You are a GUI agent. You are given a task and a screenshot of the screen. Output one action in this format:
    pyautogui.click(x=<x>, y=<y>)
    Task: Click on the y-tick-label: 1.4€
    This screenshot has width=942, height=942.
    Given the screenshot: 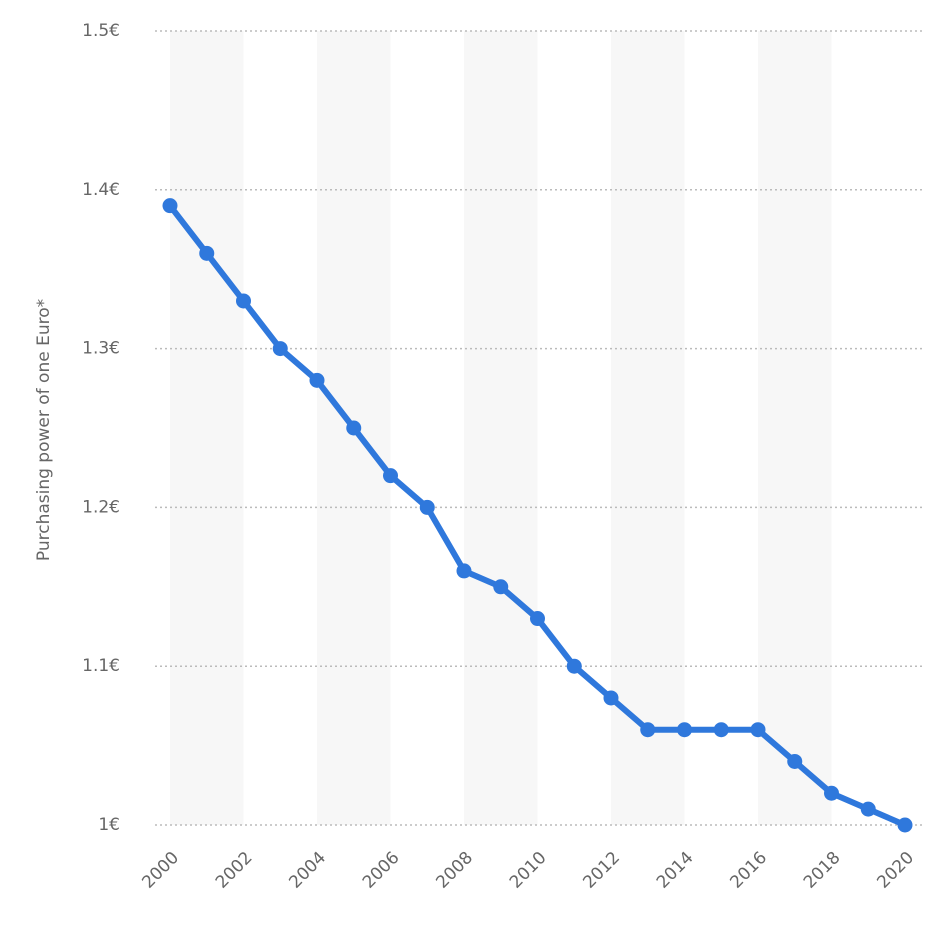 What is the action you would take?
    pyautogui.click(x=101, y=190)
    